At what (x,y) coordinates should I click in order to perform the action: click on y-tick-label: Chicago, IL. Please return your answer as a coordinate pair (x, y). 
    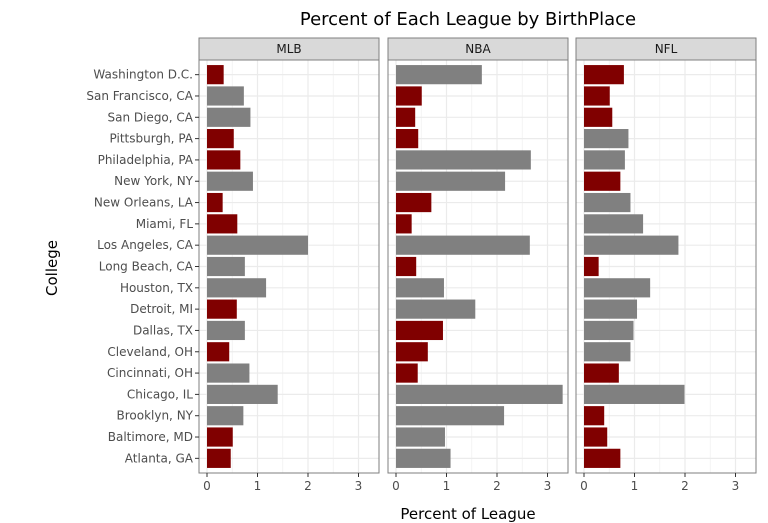
    Looking at the image, I should click on (160, 394).